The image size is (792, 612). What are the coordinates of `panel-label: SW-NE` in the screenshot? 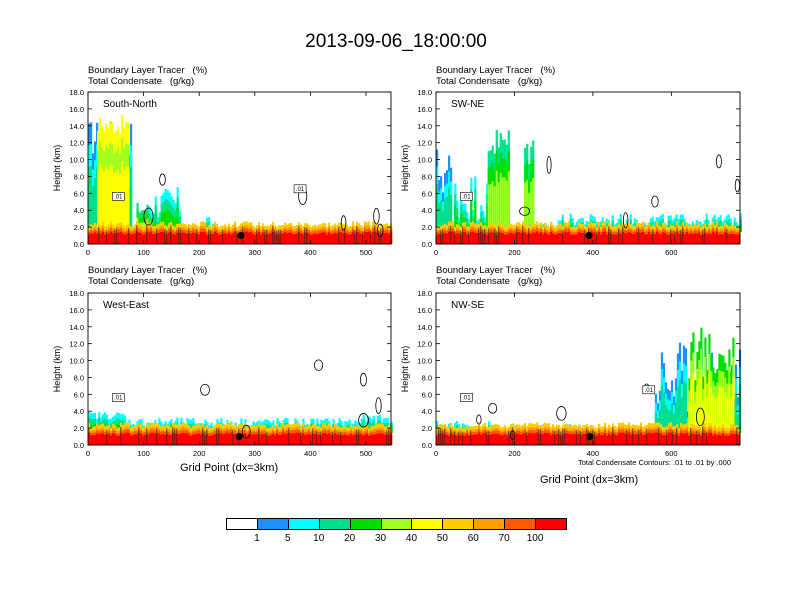 It's located at (467, 104).